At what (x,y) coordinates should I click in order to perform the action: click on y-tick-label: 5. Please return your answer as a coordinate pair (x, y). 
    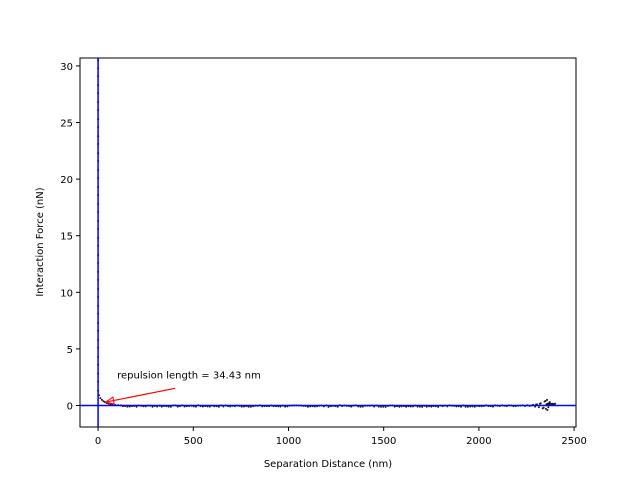
    Looking at the image, I should click on (70, 350).